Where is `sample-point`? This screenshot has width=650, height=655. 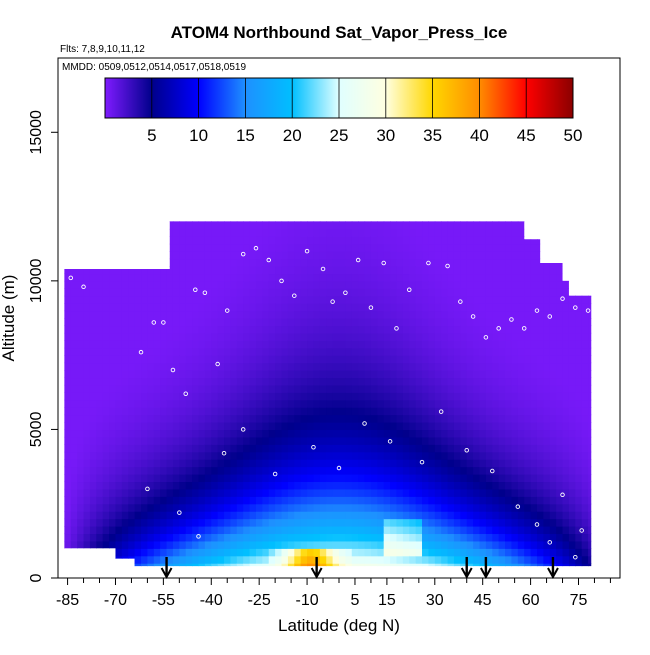
sample-point is located at coordinates (383, 263).